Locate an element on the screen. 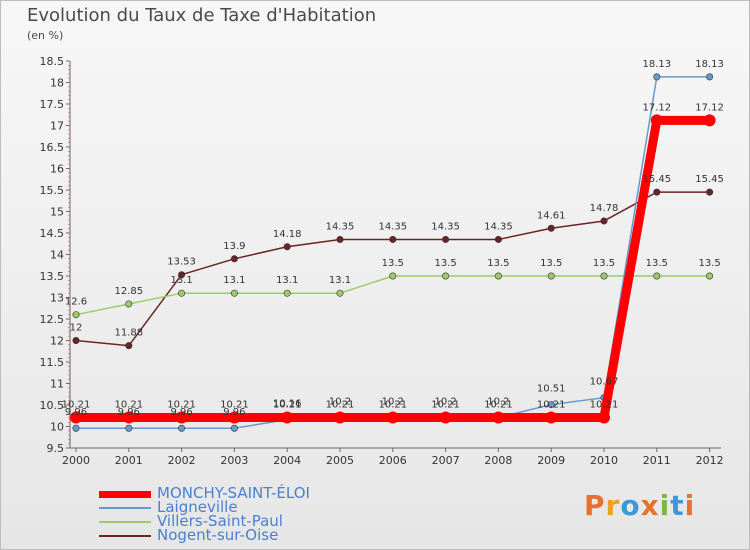  logo-letter: o is located at coordinates (630, 505).